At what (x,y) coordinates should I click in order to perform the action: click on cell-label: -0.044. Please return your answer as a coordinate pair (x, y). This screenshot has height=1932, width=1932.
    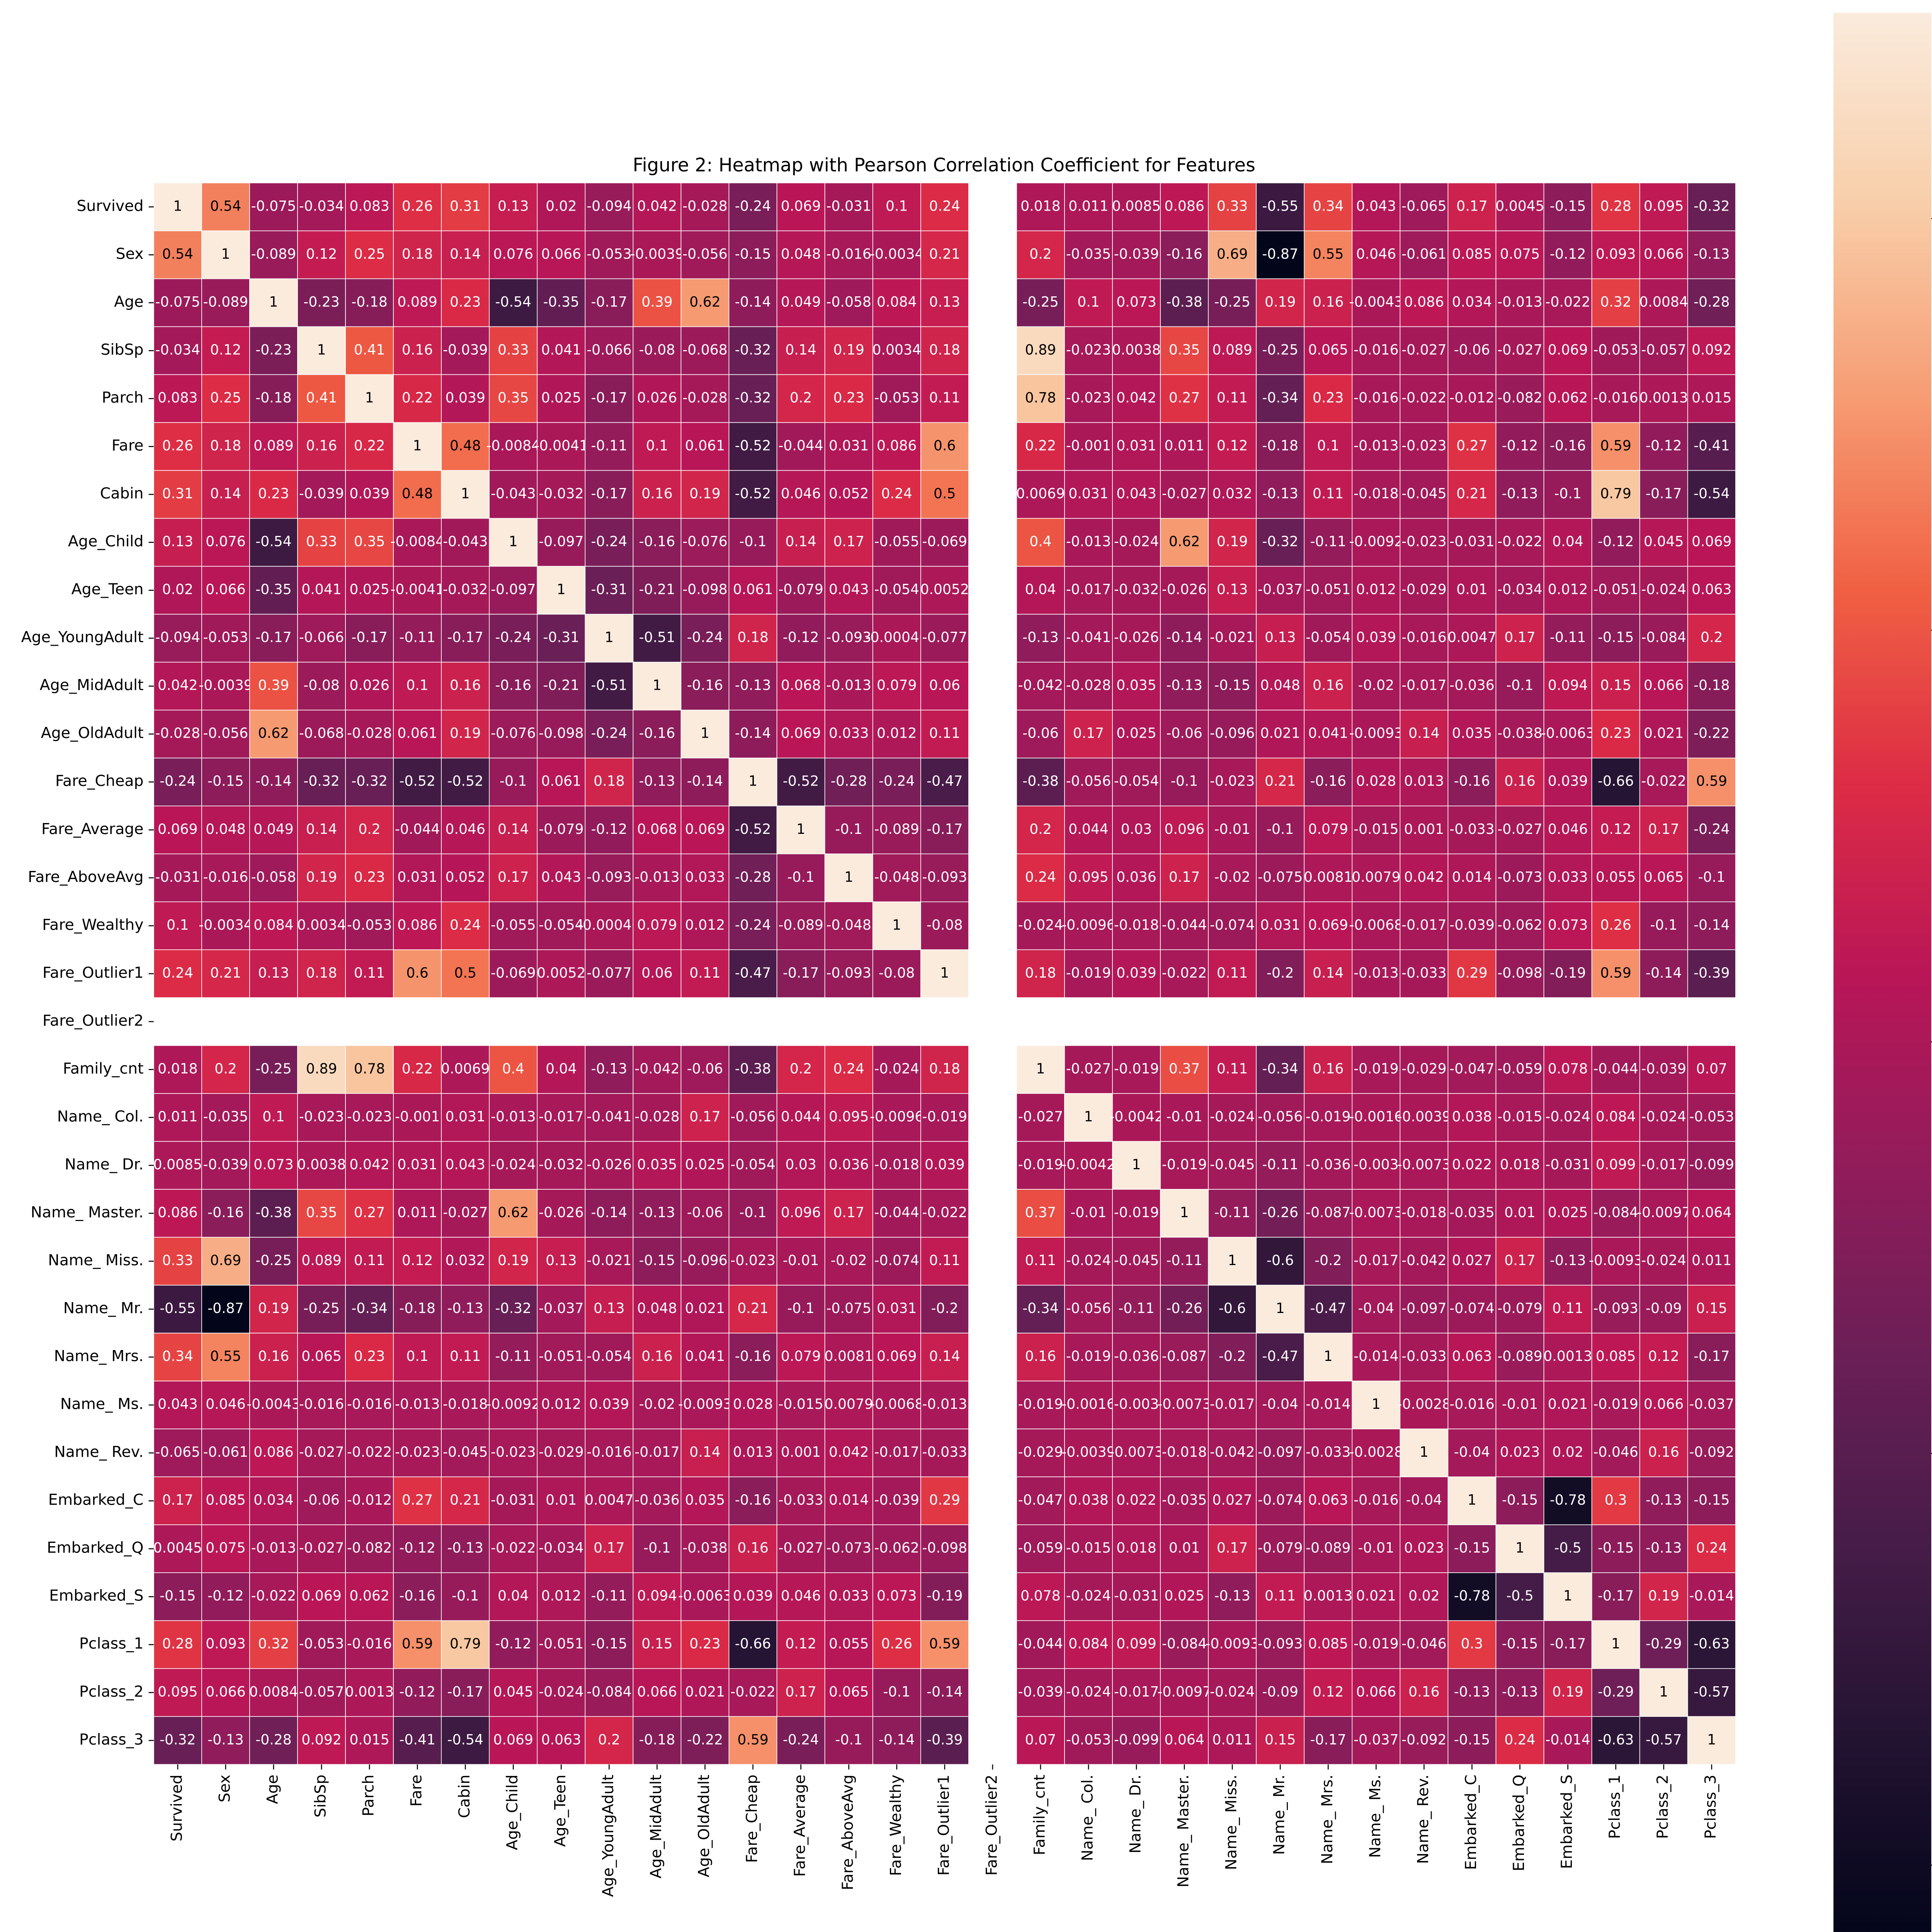
    Looking at the image, I should click on (1184, 925).